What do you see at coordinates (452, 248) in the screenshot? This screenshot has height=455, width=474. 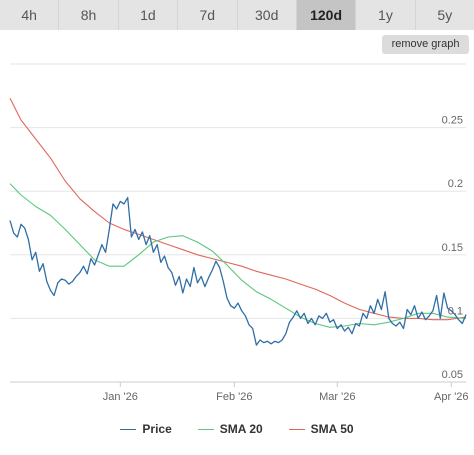 I see `y-tick-label: 0.15` at bounding box center [452, 248].